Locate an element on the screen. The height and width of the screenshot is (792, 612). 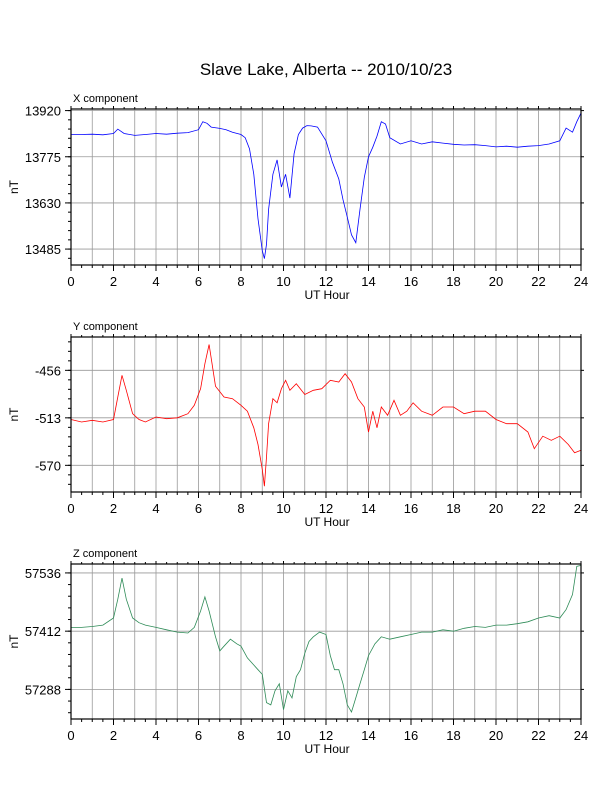
y-tick-label: 13485 is located at coordinates (43, 249).